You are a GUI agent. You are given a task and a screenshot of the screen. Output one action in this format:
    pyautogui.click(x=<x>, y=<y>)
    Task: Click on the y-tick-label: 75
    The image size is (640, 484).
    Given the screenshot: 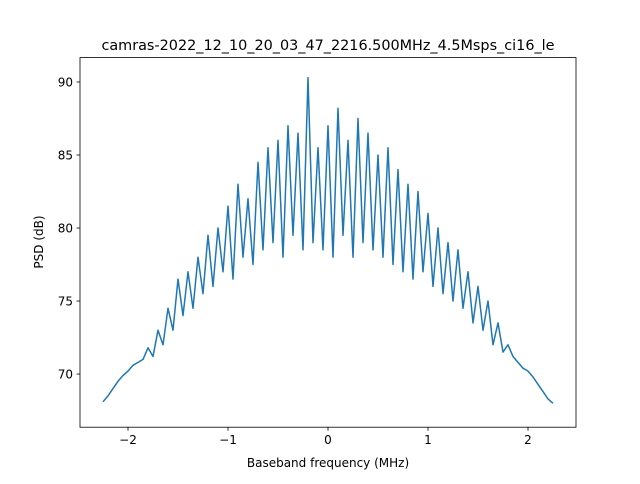 What is the action you would take?
    pyautogui.click(x=65, y=301)
    